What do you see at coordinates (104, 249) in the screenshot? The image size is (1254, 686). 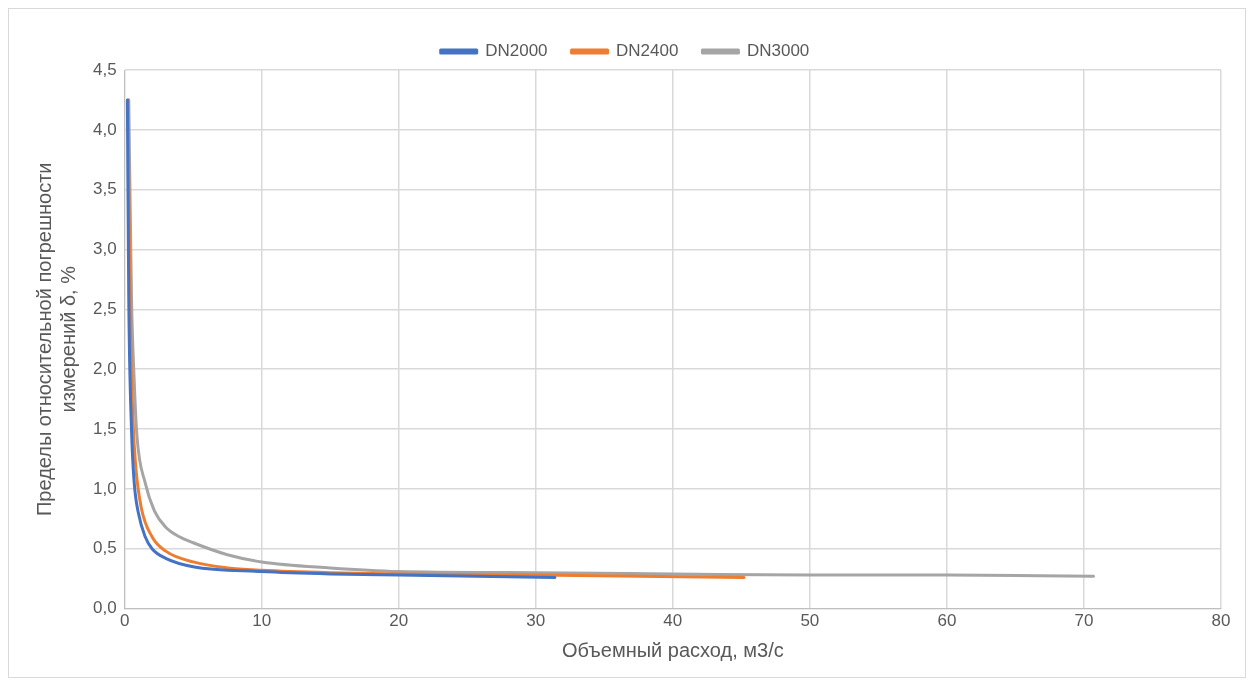 I see `y-tick-label: 3,0` at bounding box center [104, 249].